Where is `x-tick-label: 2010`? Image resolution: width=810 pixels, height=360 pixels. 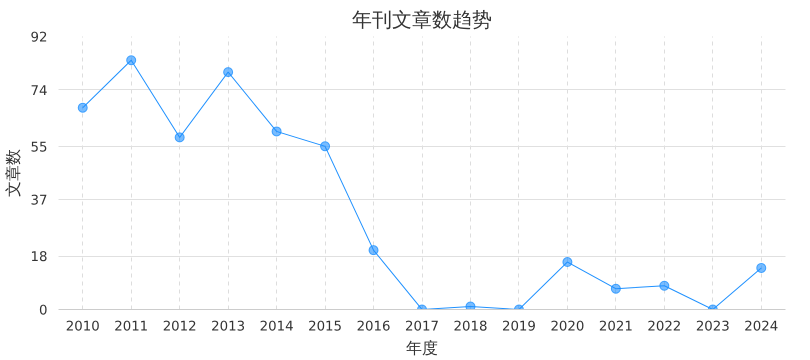 x-tick-label: 2010 is located at coordinates (83, 327).